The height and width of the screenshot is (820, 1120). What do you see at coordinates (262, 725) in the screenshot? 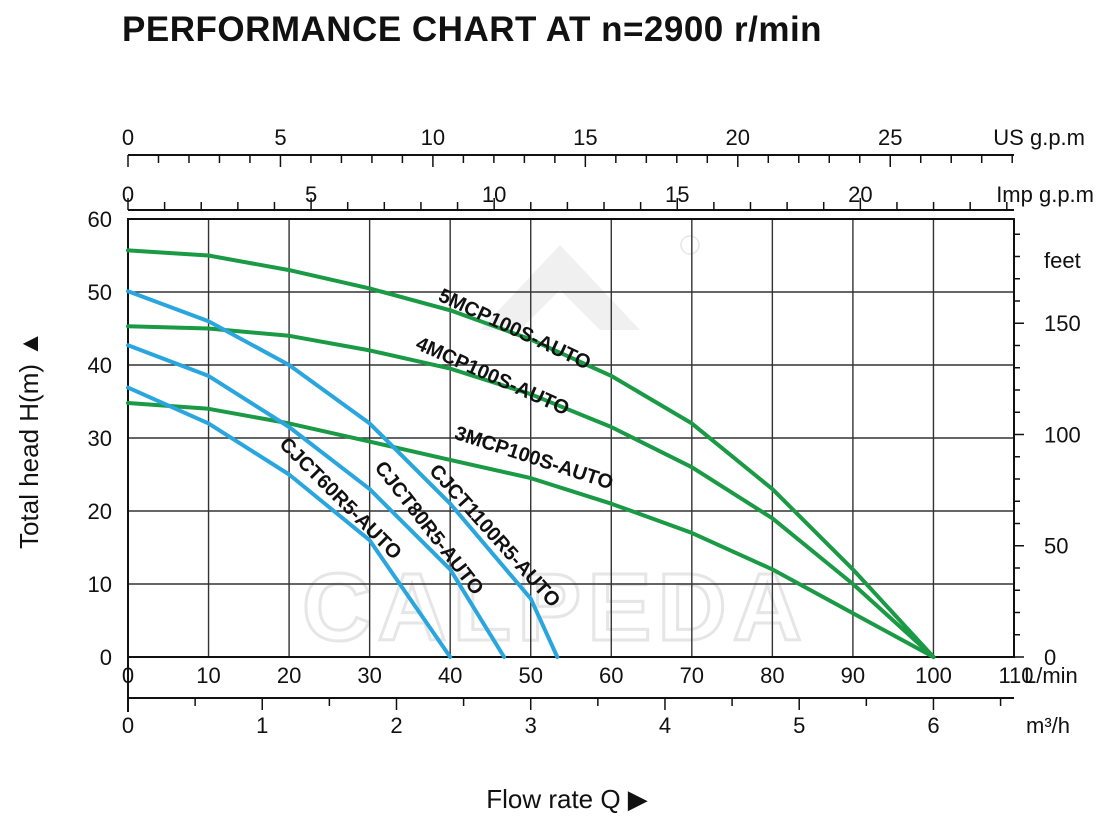
I see `m3h-label: 1` at bounding box center [262, 725].